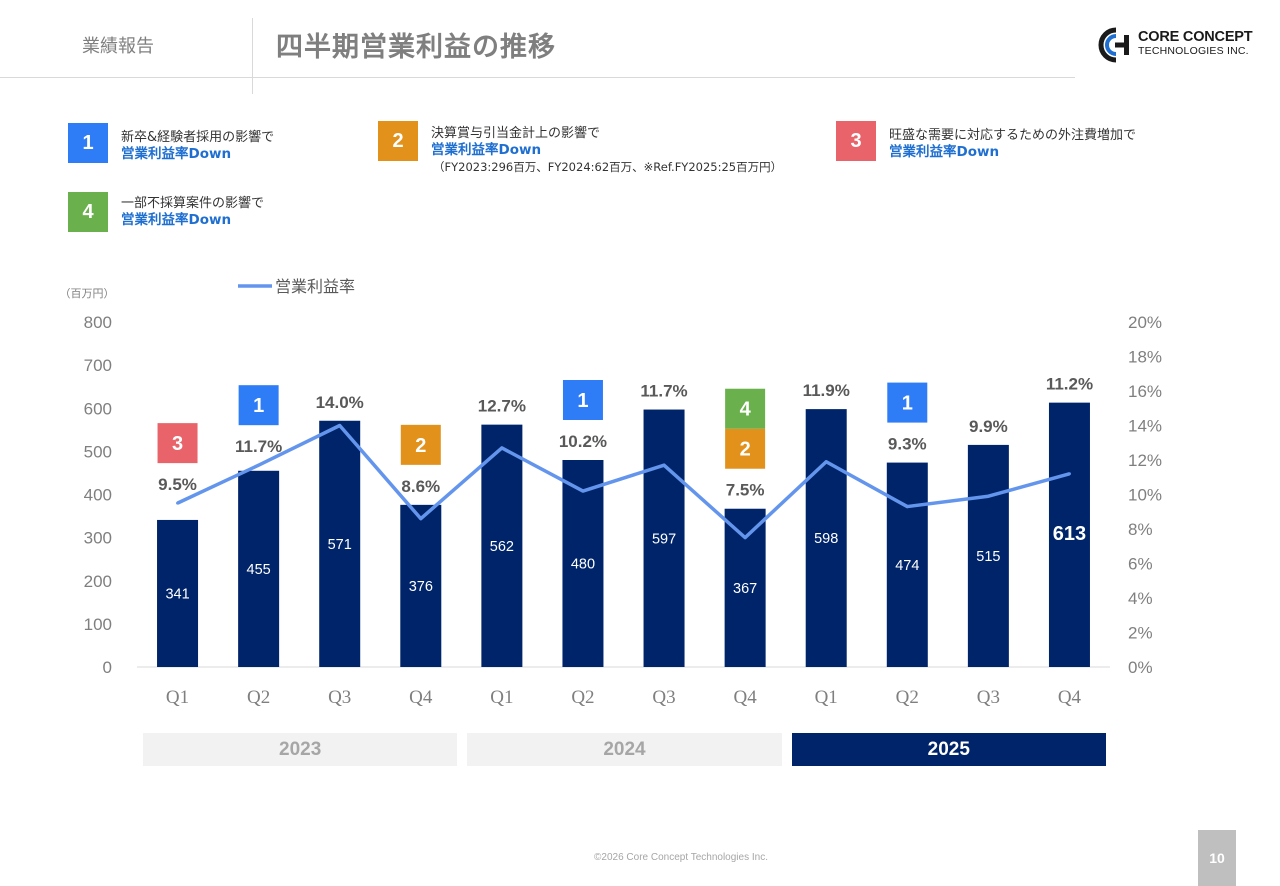 The width and height of the screenshot is (1280, 886). Describe the element at coordinates (944, 152) in the screenshot. I see `note-3-line2: 営業利益率Down` at that location.